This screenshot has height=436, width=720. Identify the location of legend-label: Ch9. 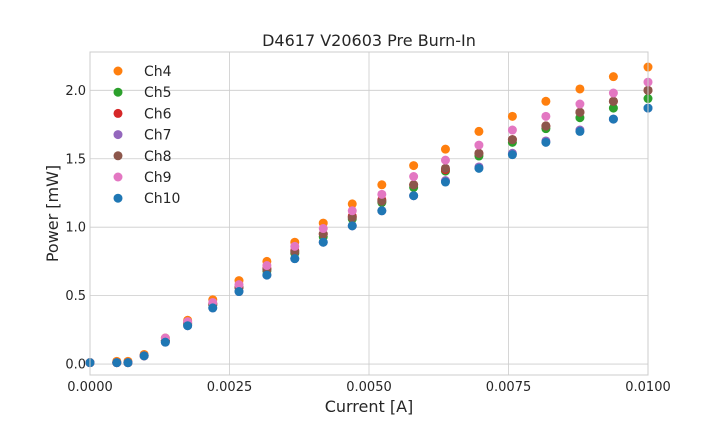
(158, 178).